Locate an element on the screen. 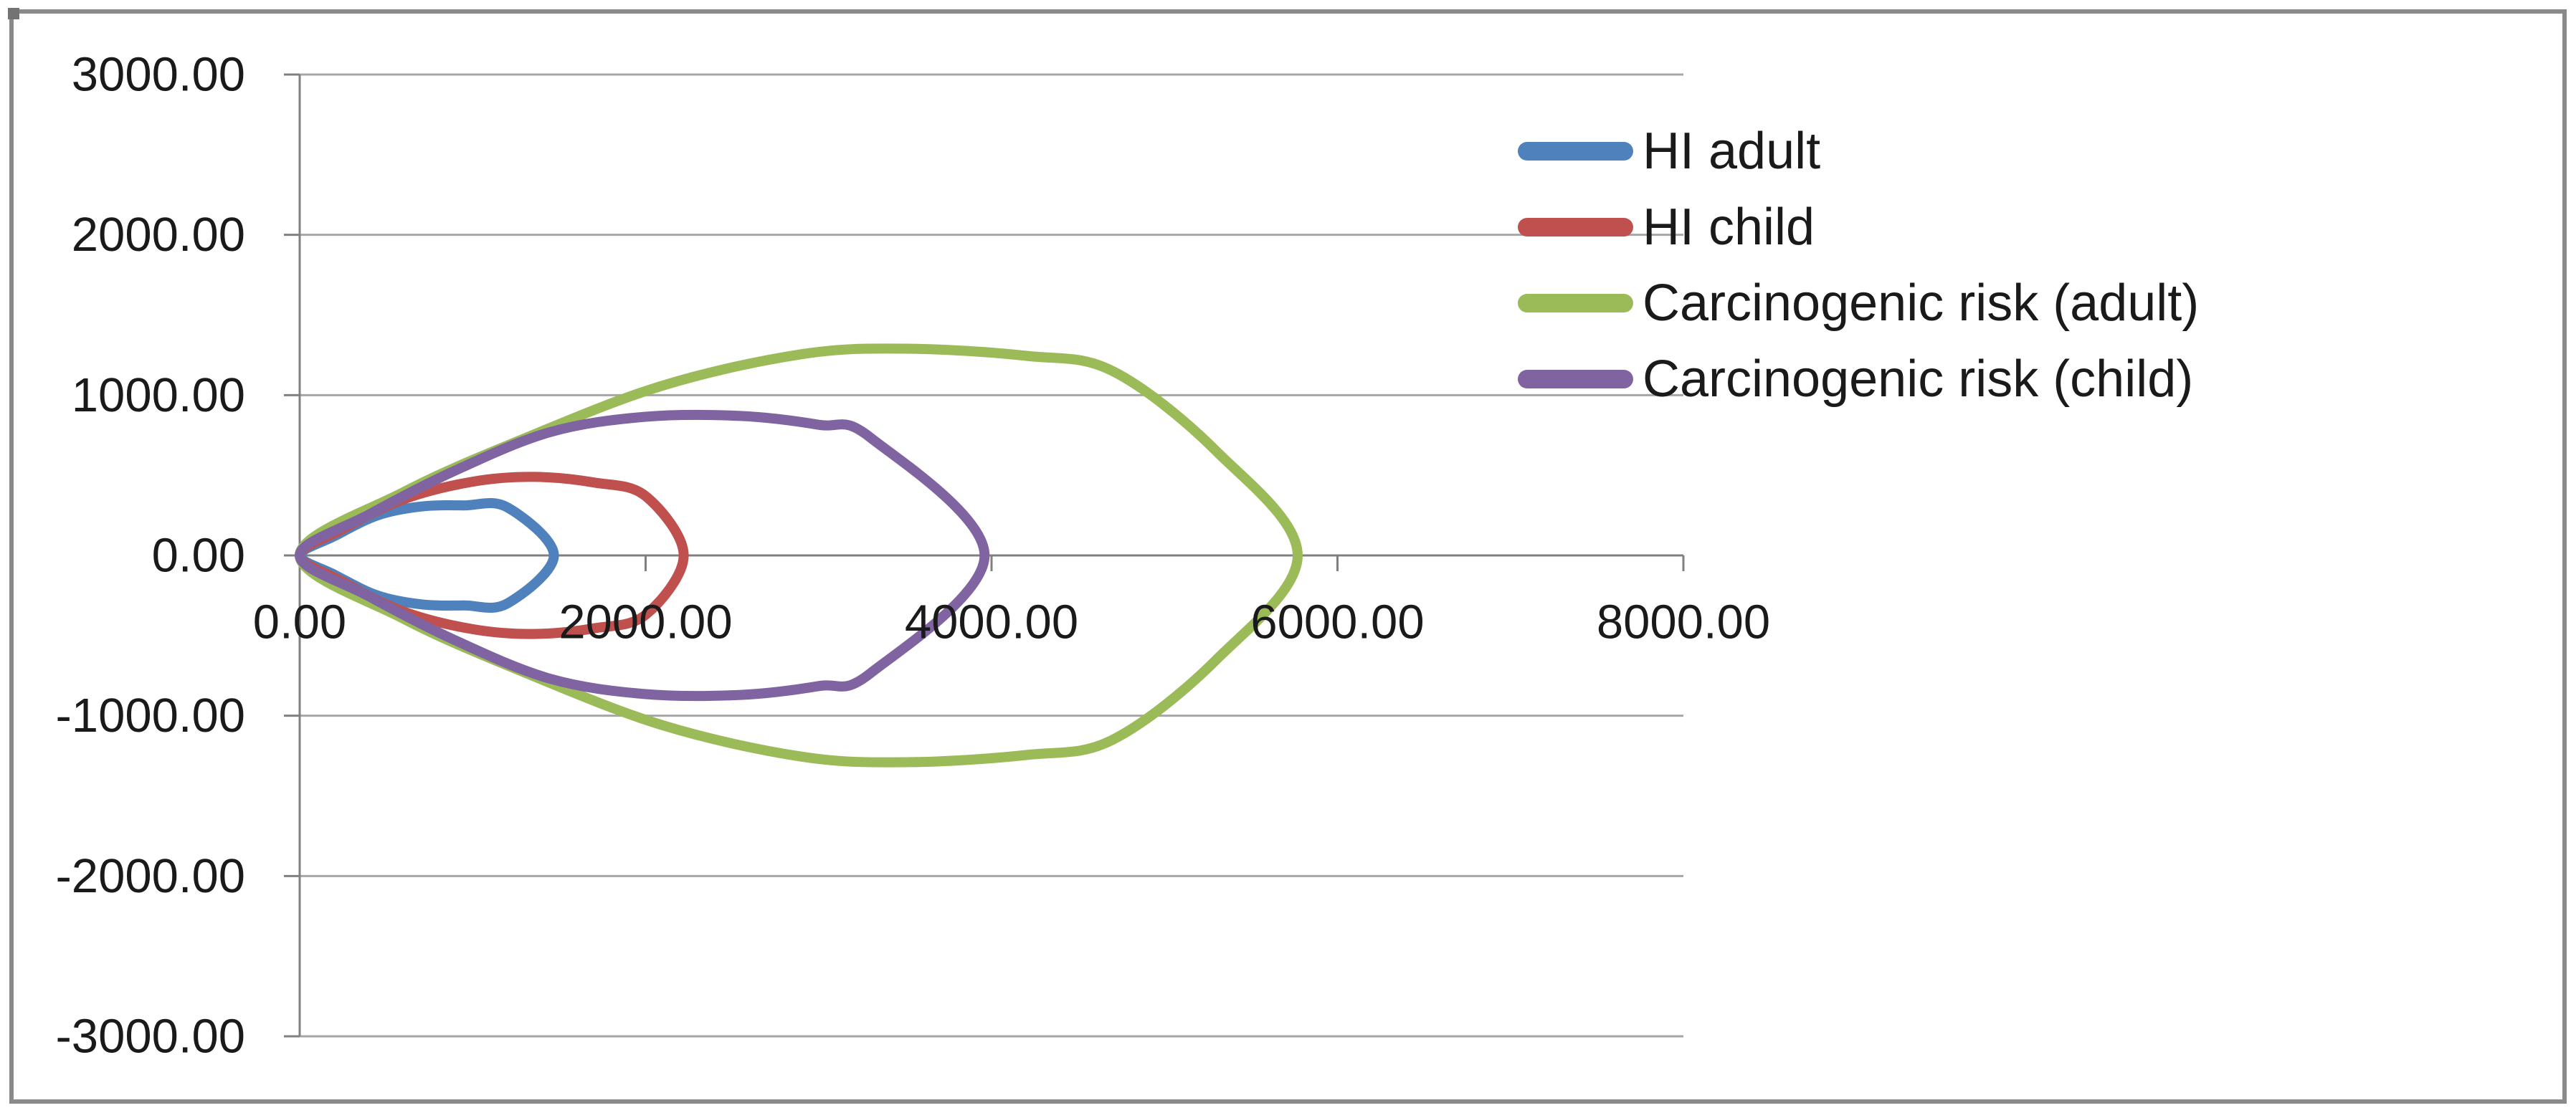  legend-label: HI adult is located at coordinates (1732, 151).